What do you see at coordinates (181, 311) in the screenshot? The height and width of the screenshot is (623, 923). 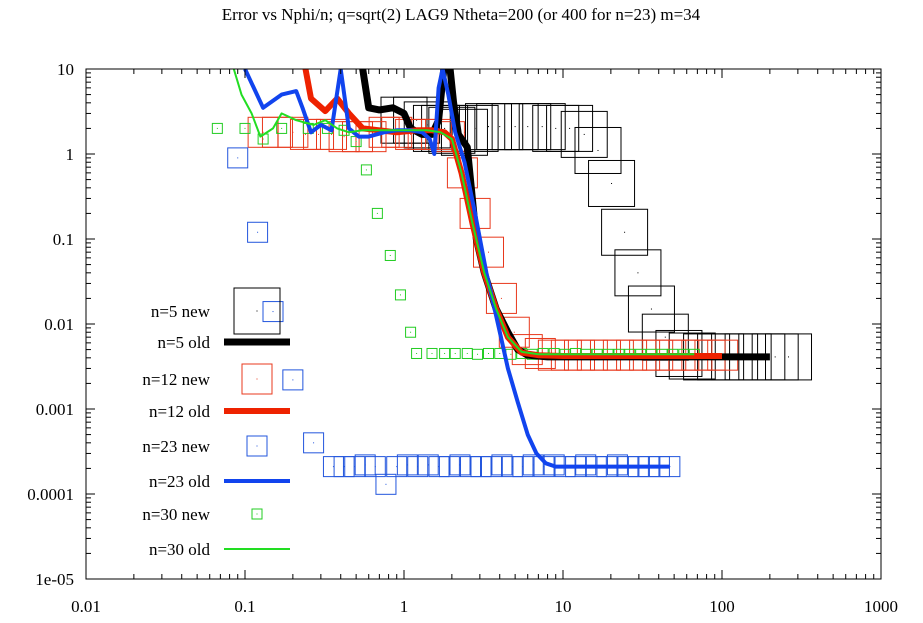 I see `legend-label: n=5 new` at bounding box center [181, 311].